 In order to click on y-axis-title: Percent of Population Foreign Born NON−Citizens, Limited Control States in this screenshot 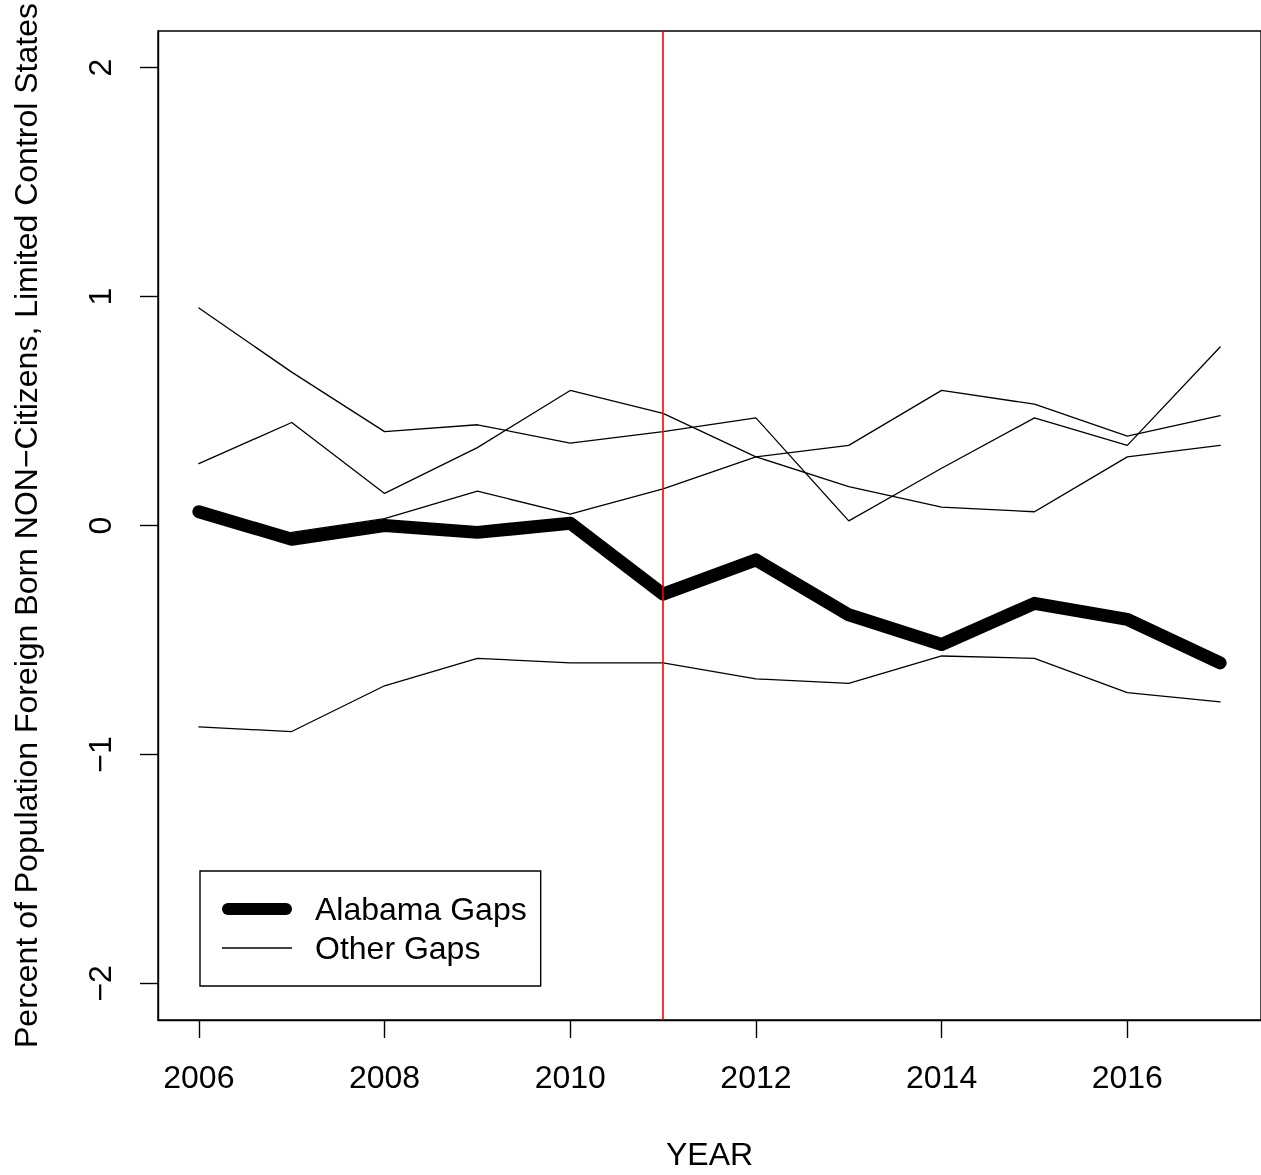, I will do `click(26, 525)`.